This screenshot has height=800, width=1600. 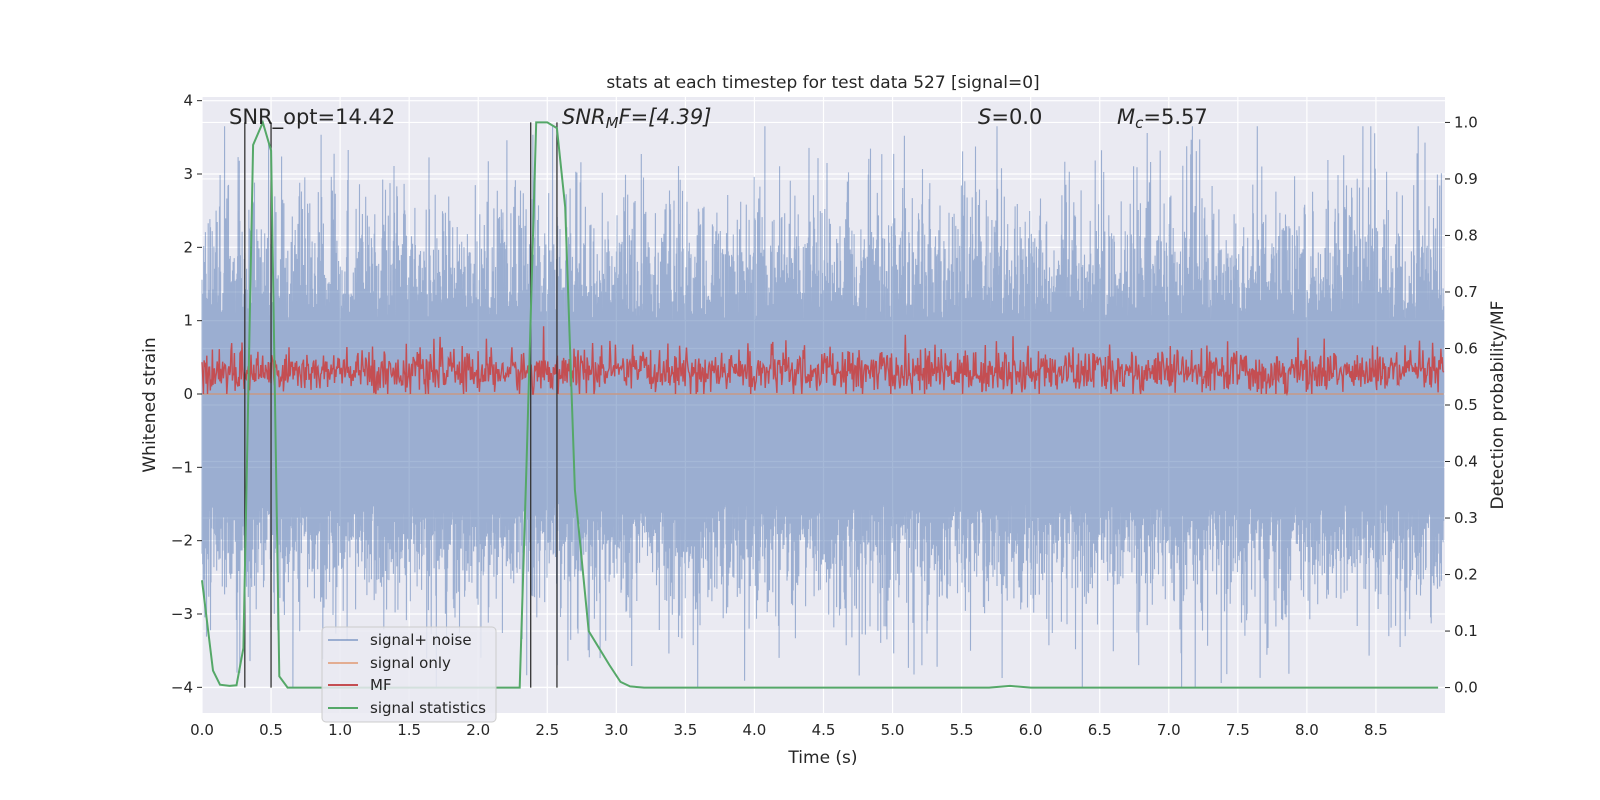 I want to click on y-right-tick-label: 1.0, so click(x=1466, y=122).